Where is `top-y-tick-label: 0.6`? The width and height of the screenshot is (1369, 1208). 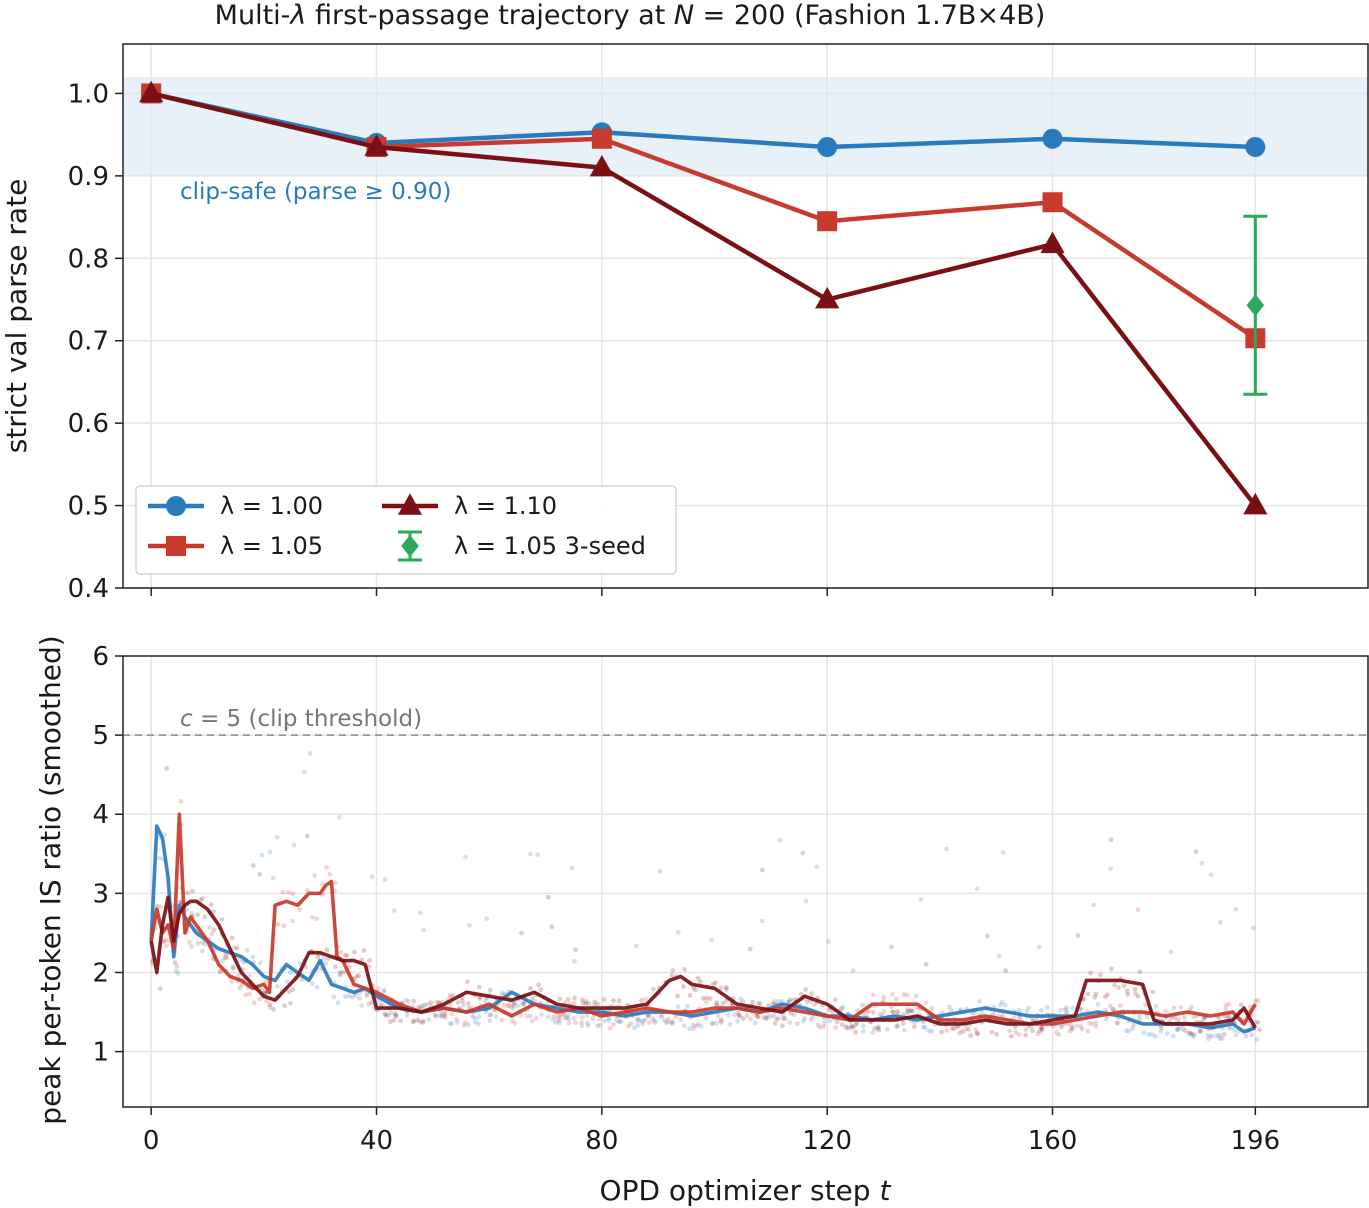 top-y-tick-label: 0.6 is located at coordinates (88, 424).